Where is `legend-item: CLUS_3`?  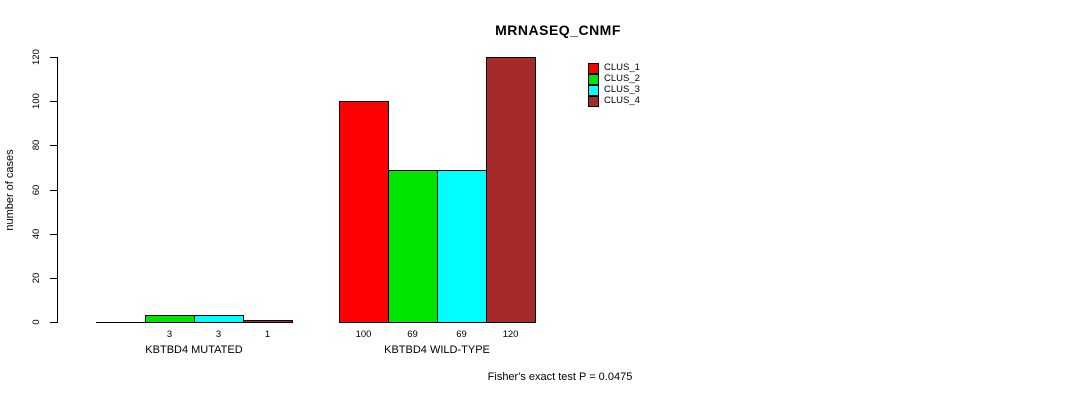
legend-item: CLUS_3 is located at coordinates (614, 90).